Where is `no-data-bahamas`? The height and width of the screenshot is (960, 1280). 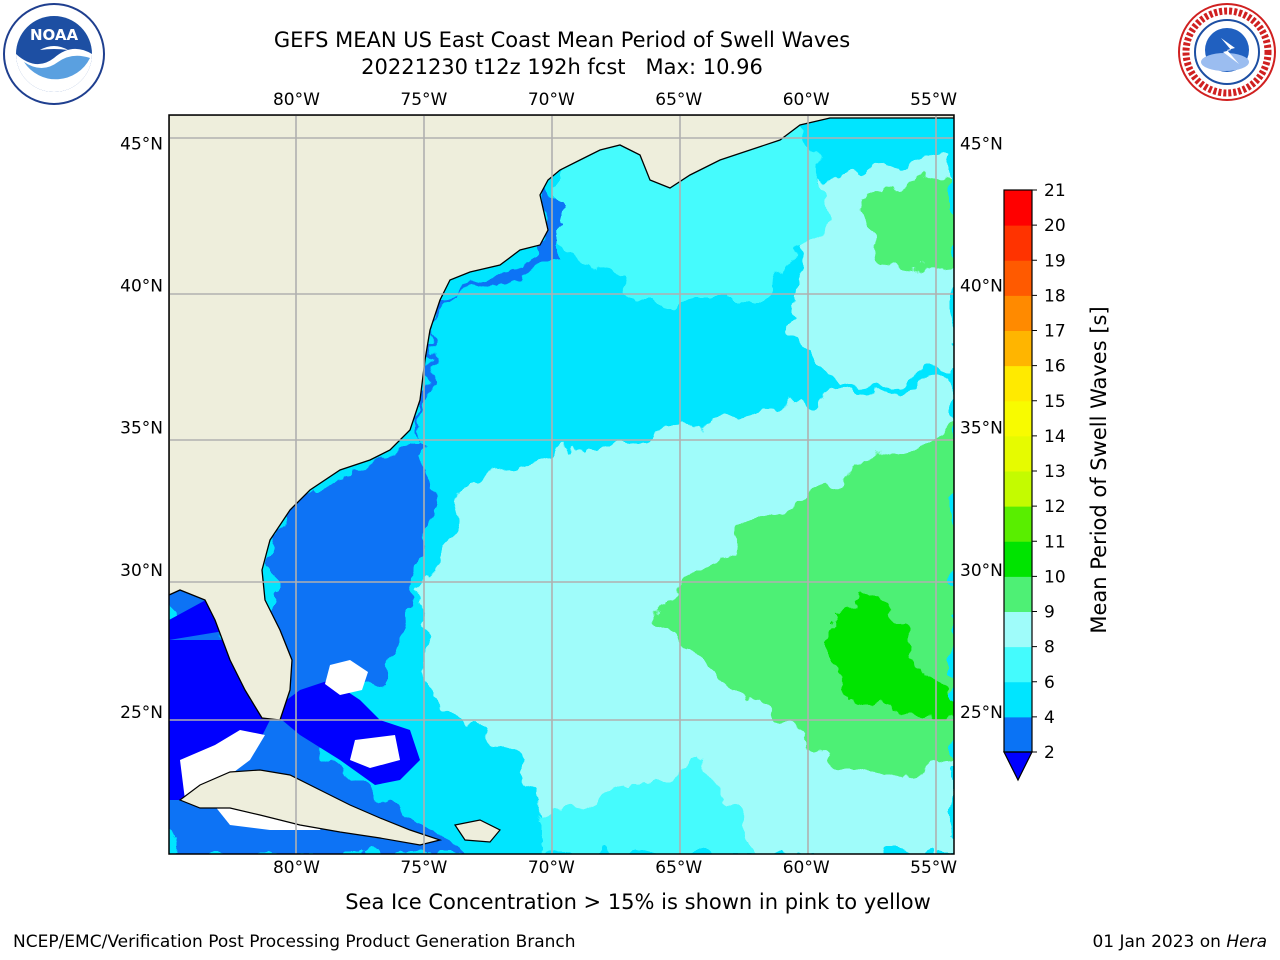
no-data-bahamas is located at coordinates (346, 677).